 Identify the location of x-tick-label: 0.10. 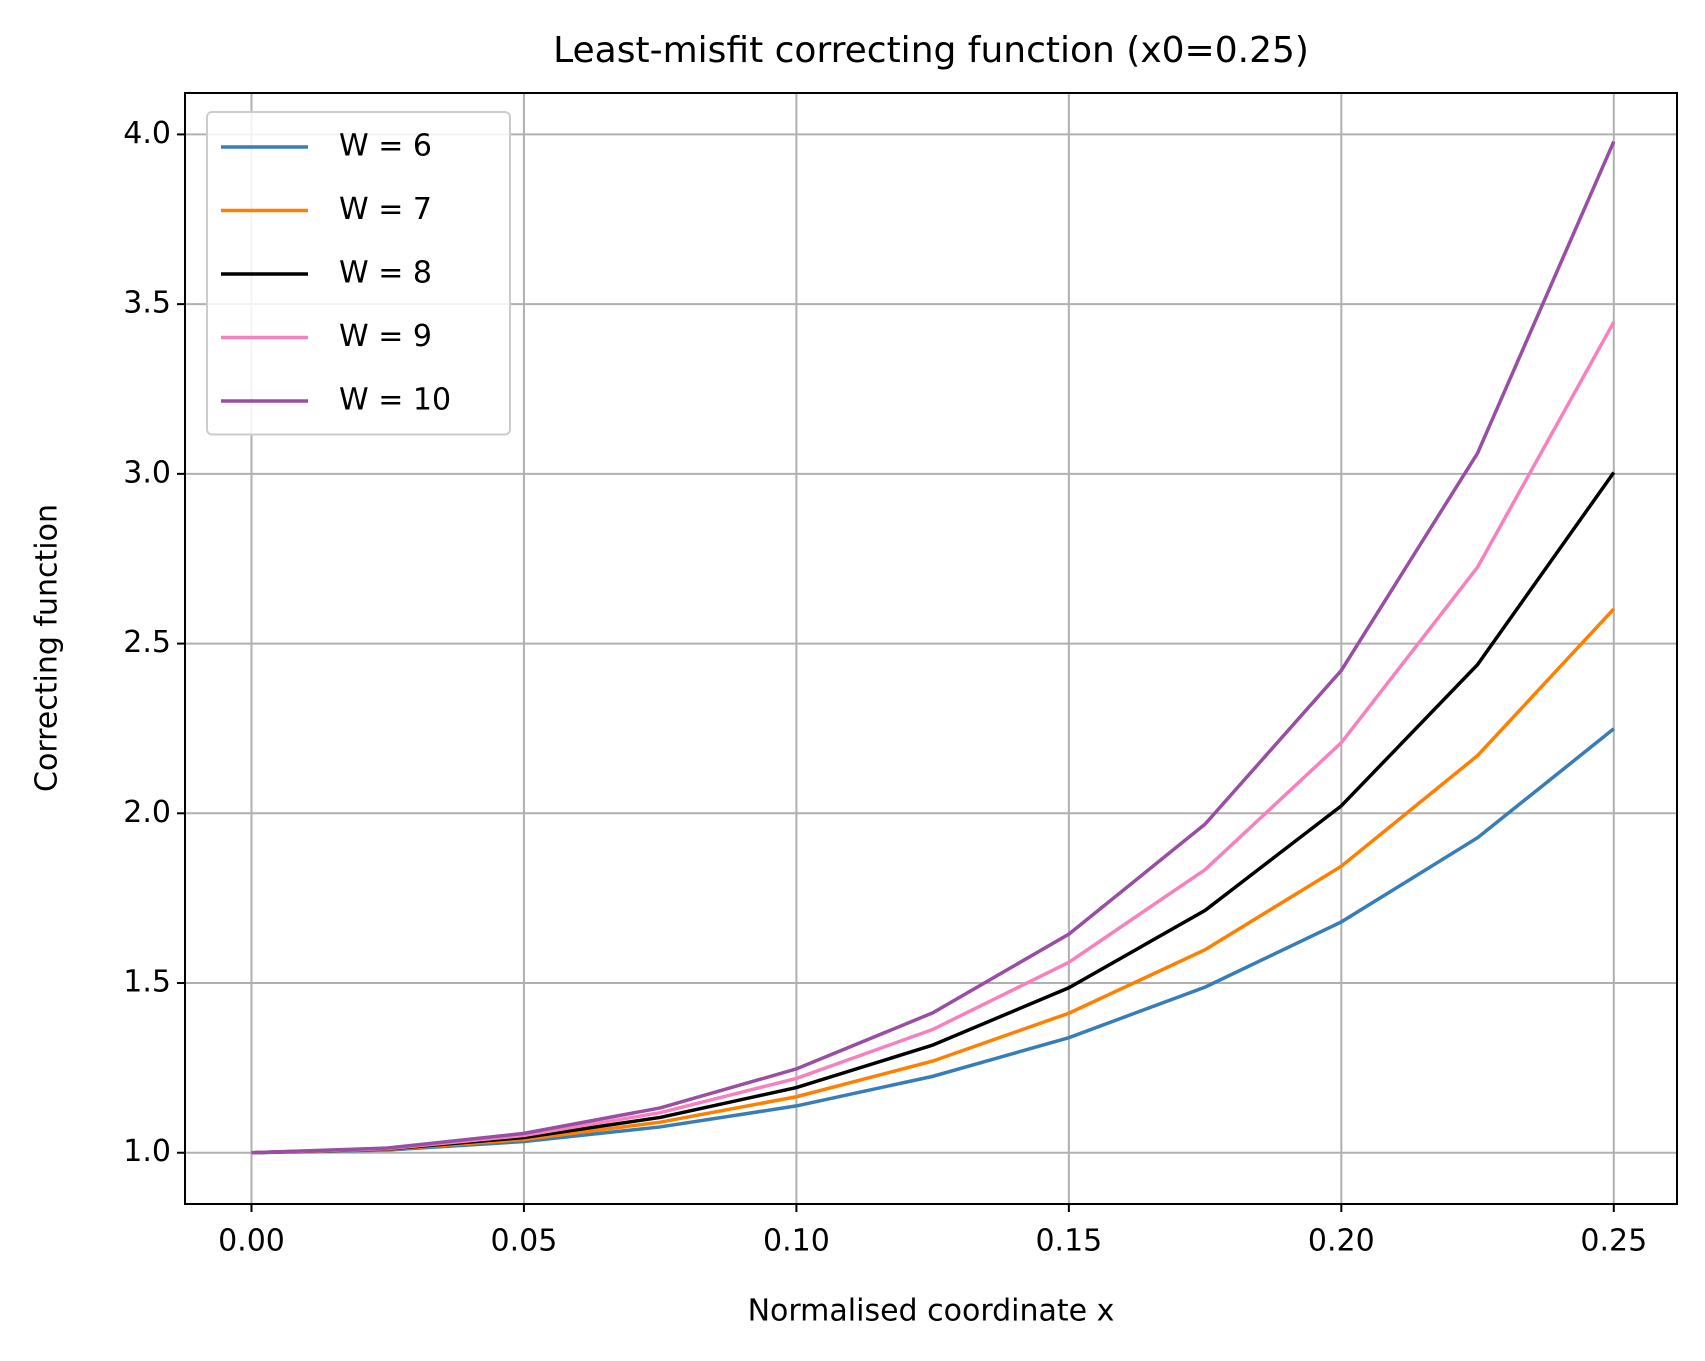
(796, 1241).